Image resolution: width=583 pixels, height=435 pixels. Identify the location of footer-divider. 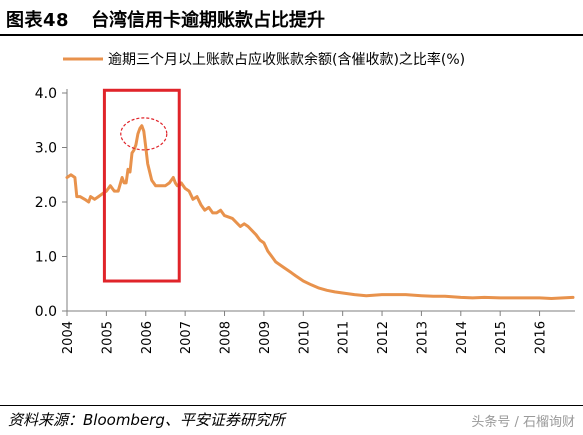
(291, 405).